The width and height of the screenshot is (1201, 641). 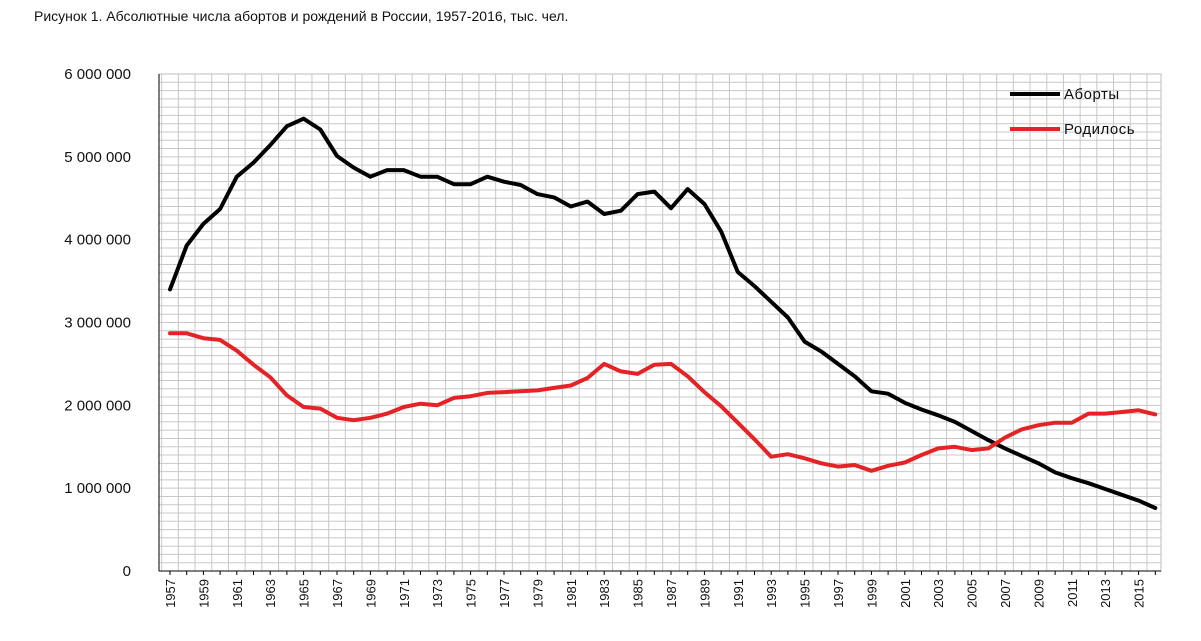 What do you see at coordinates (638, 593) in the screenshot?
I see `x-tick-label: 1985` at bounding box center [638, 593].